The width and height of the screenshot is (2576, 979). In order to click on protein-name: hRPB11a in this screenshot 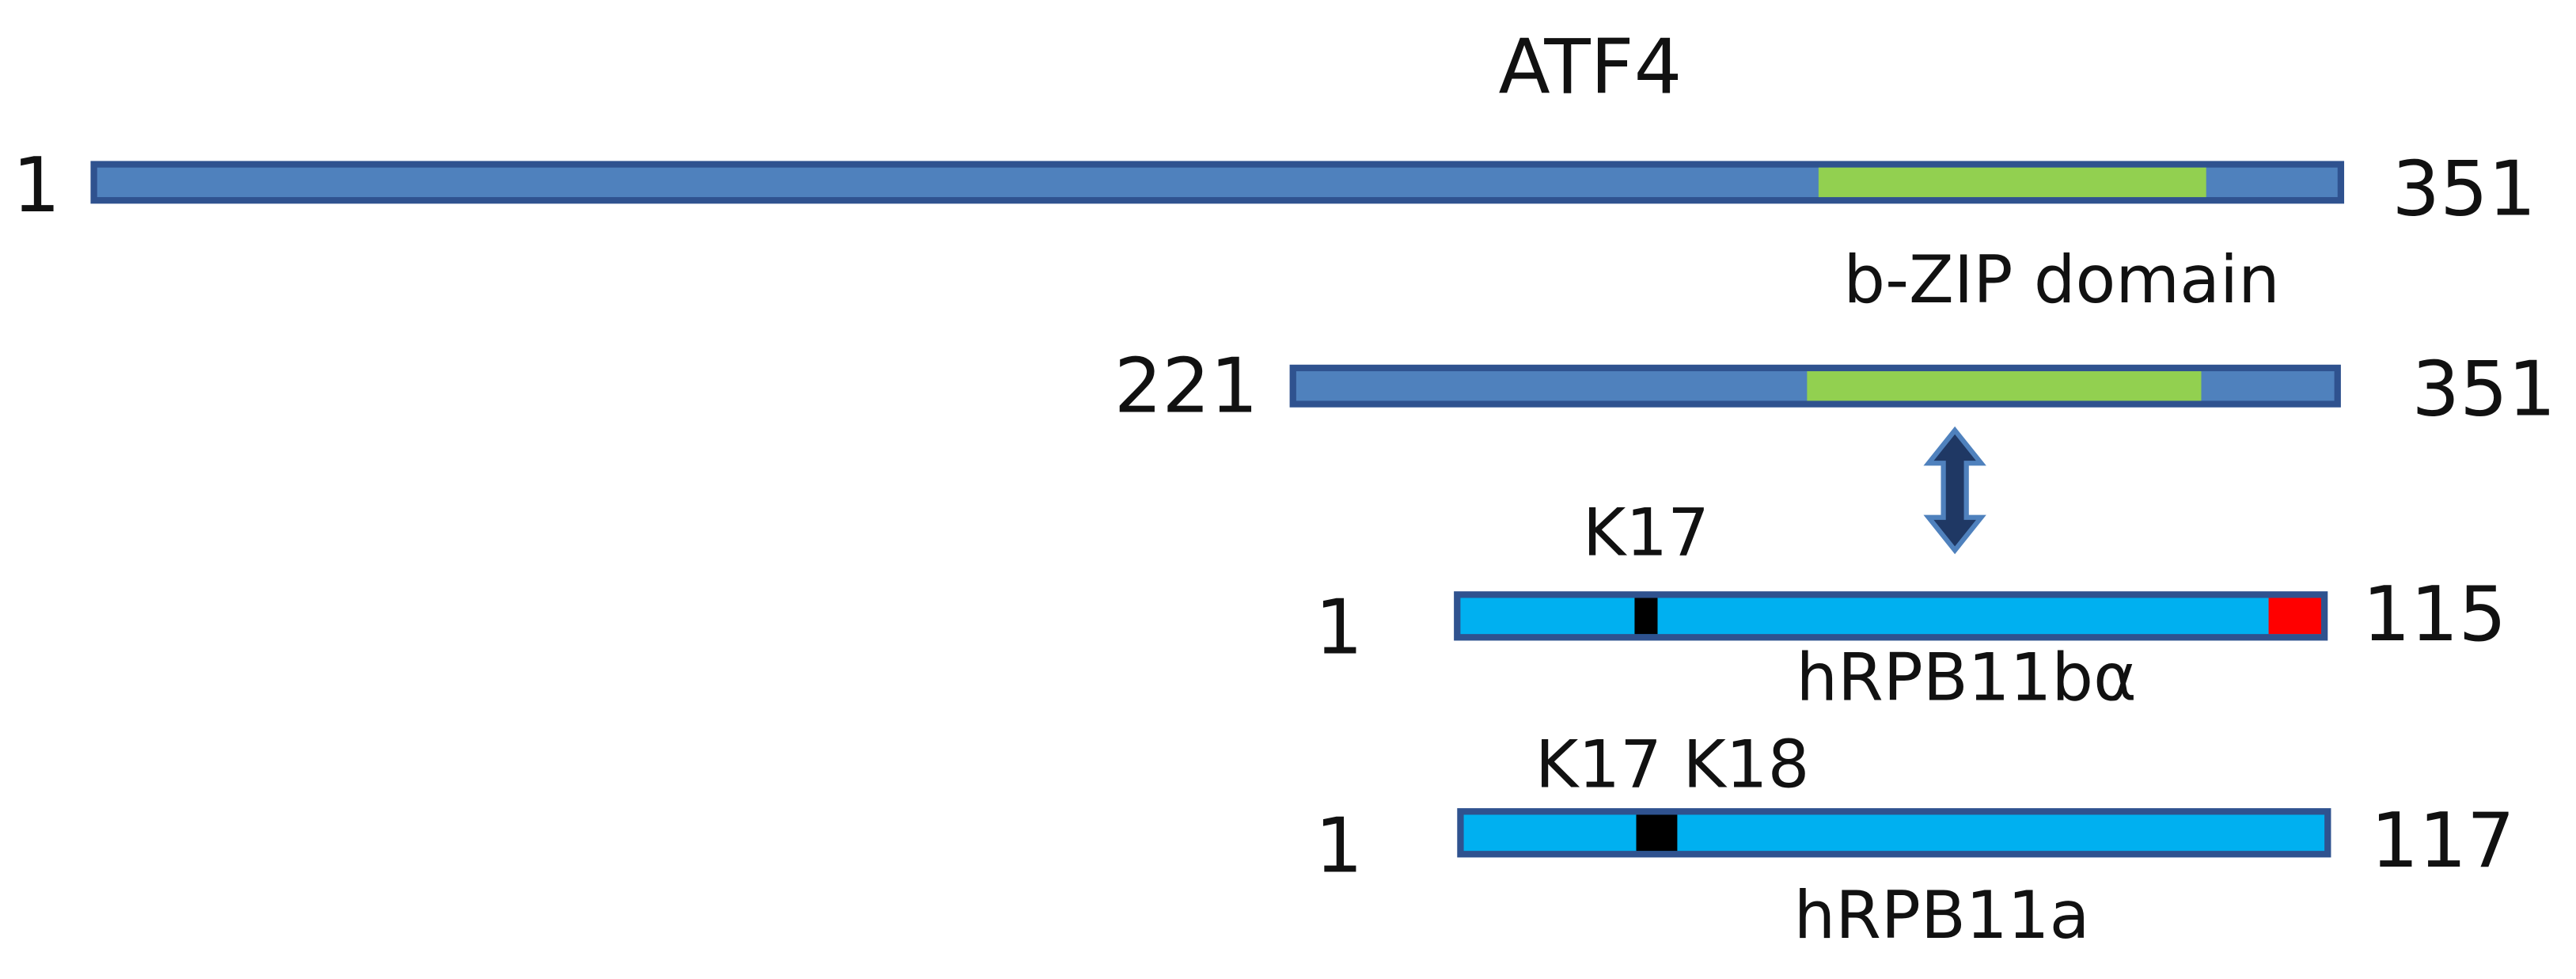, I will do `click(1942, 916)`.